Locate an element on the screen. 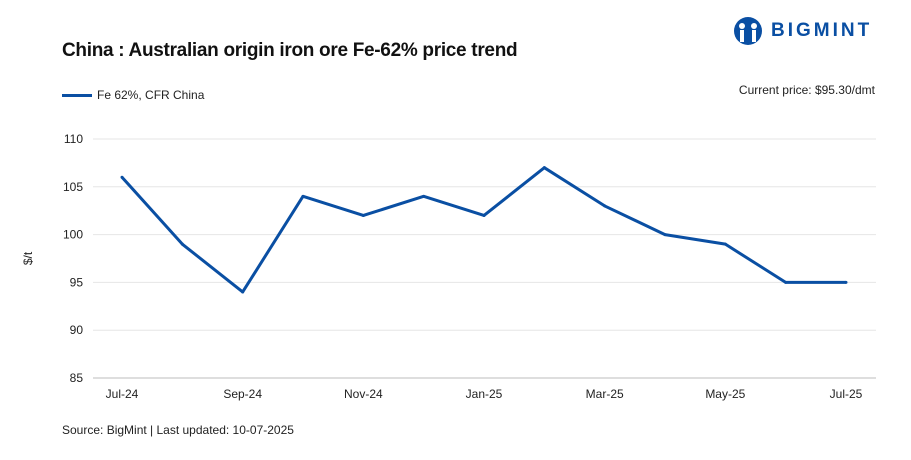 The height and width of the screenshot is (460, 911). y-axis-label: $/t is located at coordinates (28, 258).